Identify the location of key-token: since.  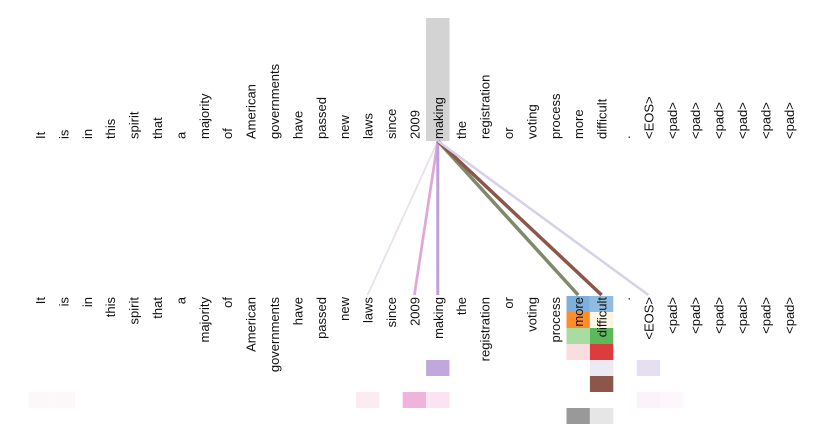
(391, 312).